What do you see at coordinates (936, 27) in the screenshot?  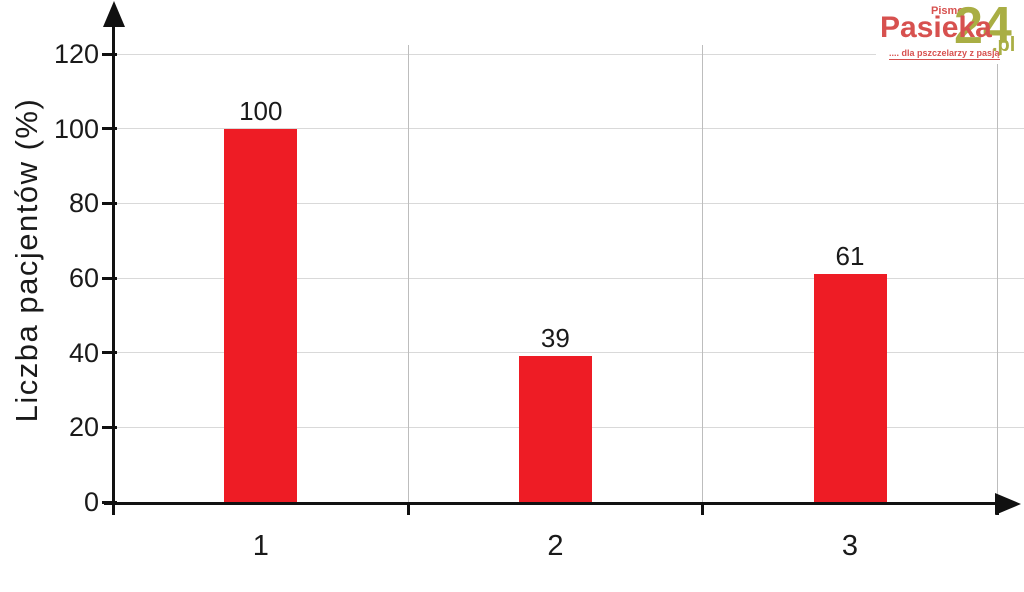 I see `logo-name-text: Pasieka` at bounding box center [936, 27].